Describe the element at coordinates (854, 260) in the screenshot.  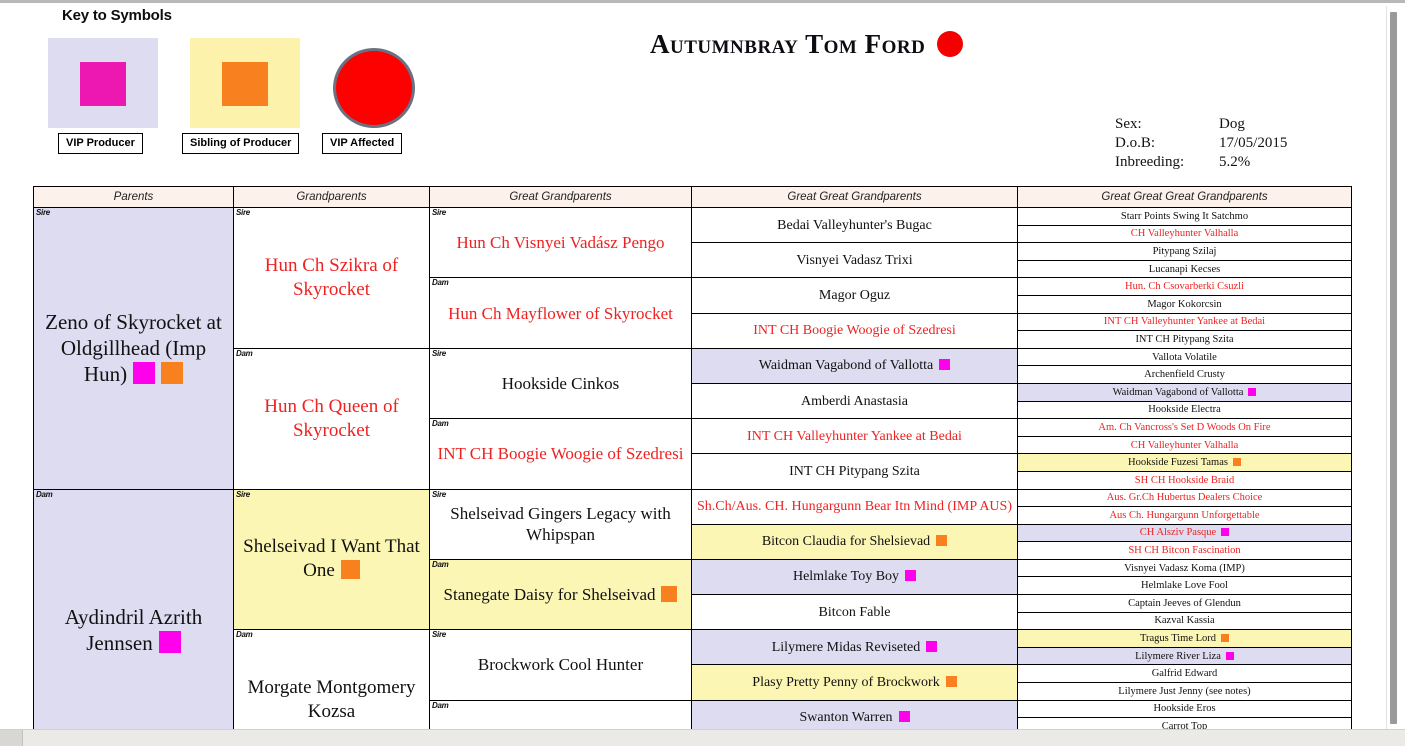
I see `pedigree-cell-gen4: Visnyei Vadasz Trixi` at that location.